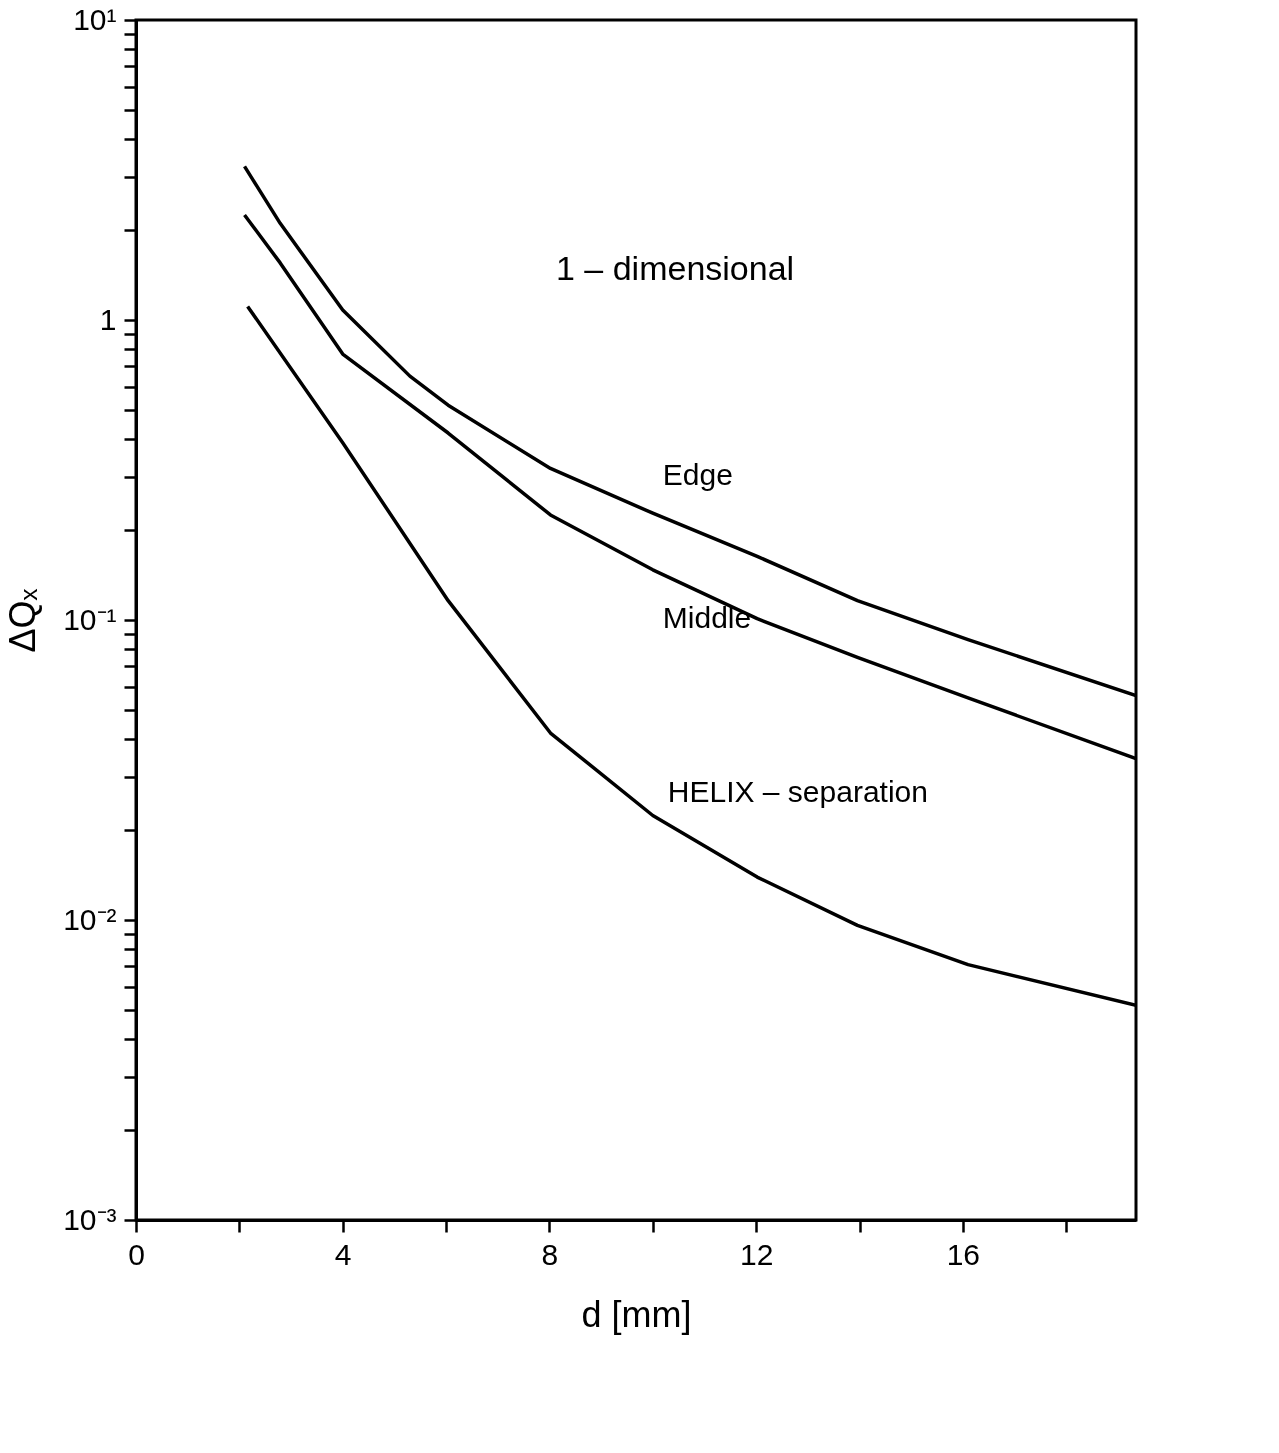 This screenshot has width=1279, height=1453. I want to click on series-label: Middle, so click(707, 617).